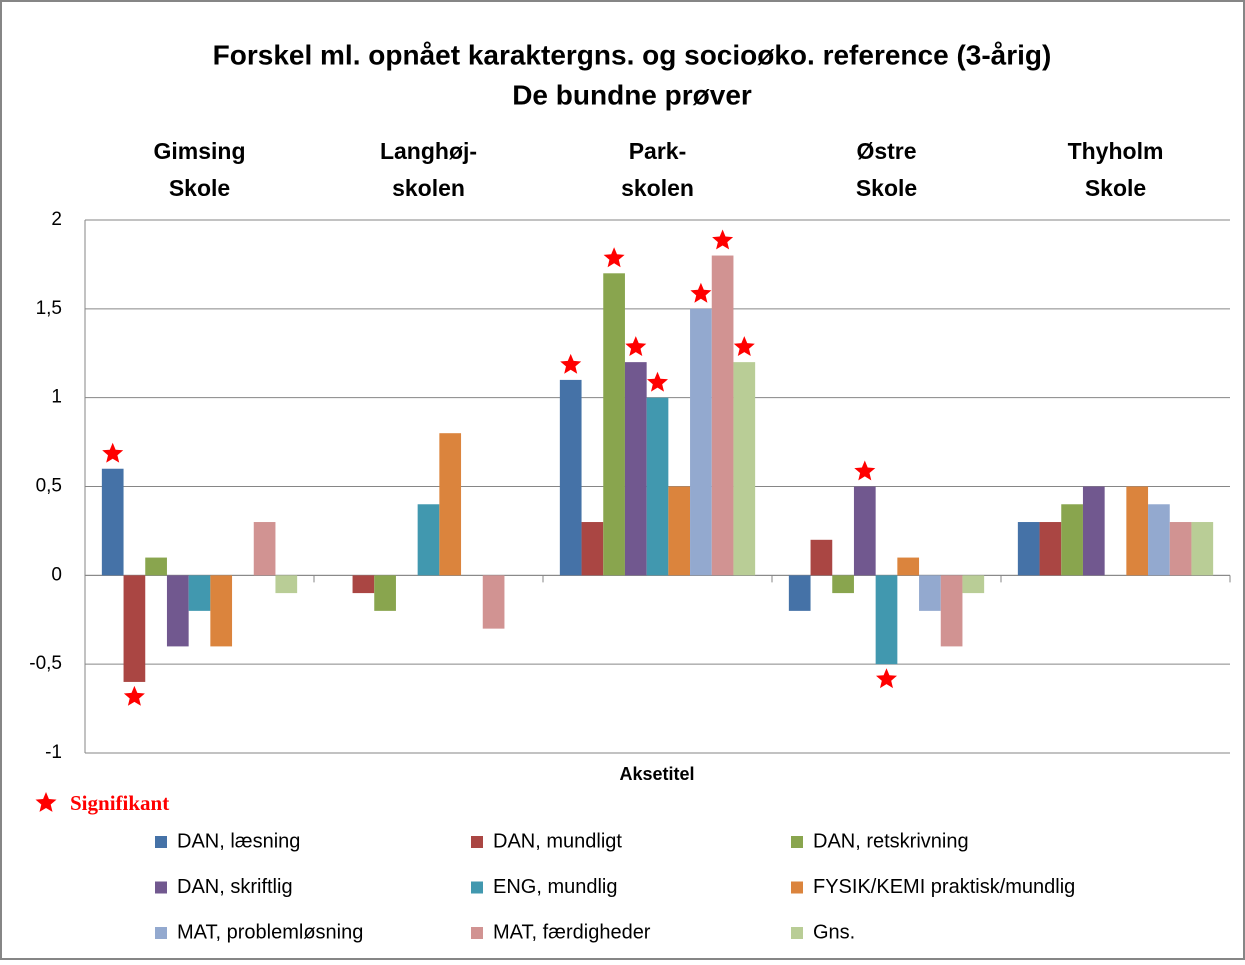 The image size is (1245, 965). I want to click on y-tick-label: 0, so click(56, 574).